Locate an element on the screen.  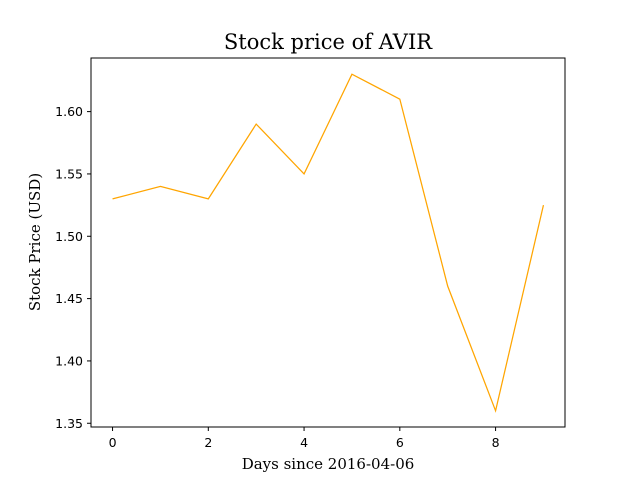
x-axis: 0 2 4 6 8 is located at coordinates (304, 438).